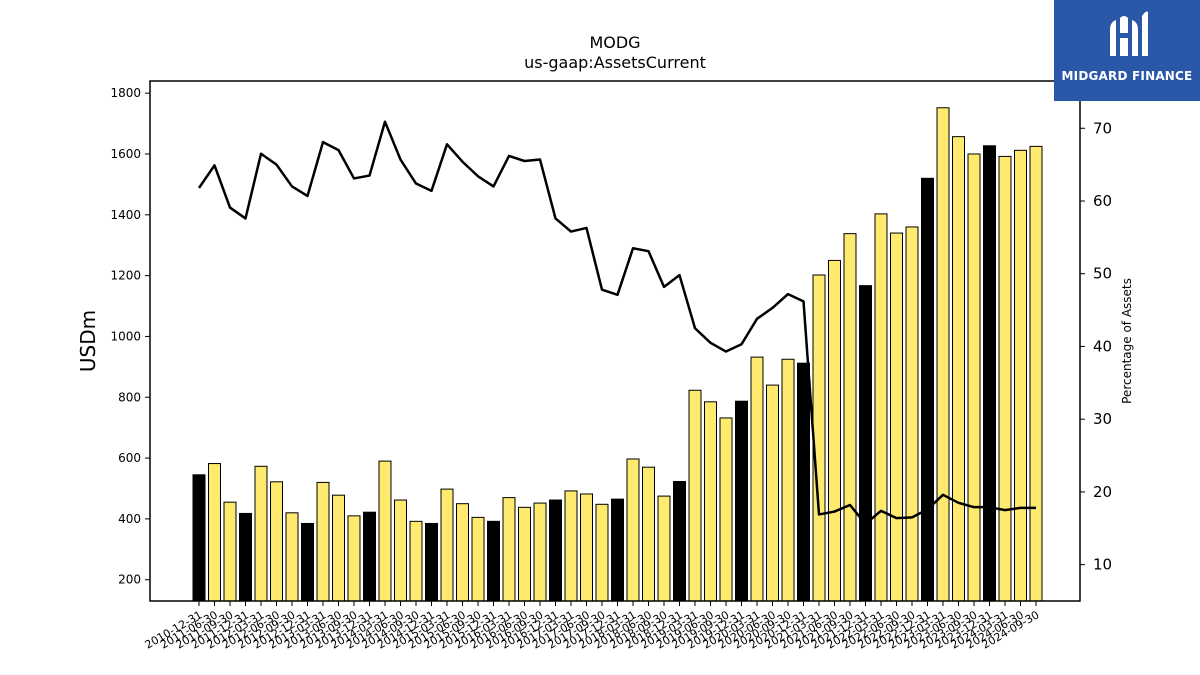 The height and width of the screenshot is (675, 1200). Describe the element at coordinates (125, 93) in the screenshot. I see `y-tick-label-1800: 1800` at that location.